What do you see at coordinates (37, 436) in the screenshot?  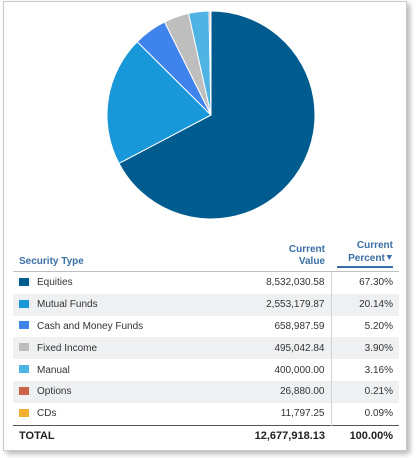 I see `total-label: TOTAL` at bounding box center [37, 436].